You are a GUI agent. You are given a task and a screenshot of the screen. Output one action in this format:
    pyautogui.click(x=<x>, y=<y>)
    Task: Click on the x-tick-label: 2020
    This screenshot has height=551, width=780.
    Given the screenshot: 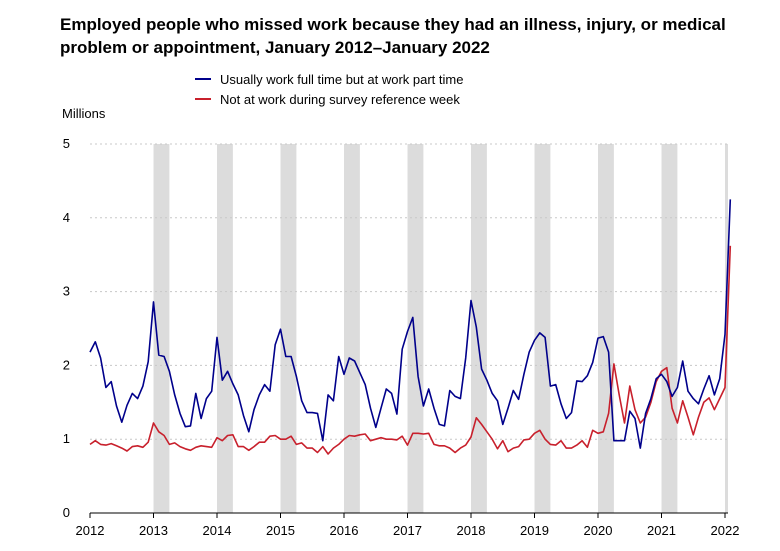 What is the action you would take?
    pyautogui.click(x=598, y=530)
    